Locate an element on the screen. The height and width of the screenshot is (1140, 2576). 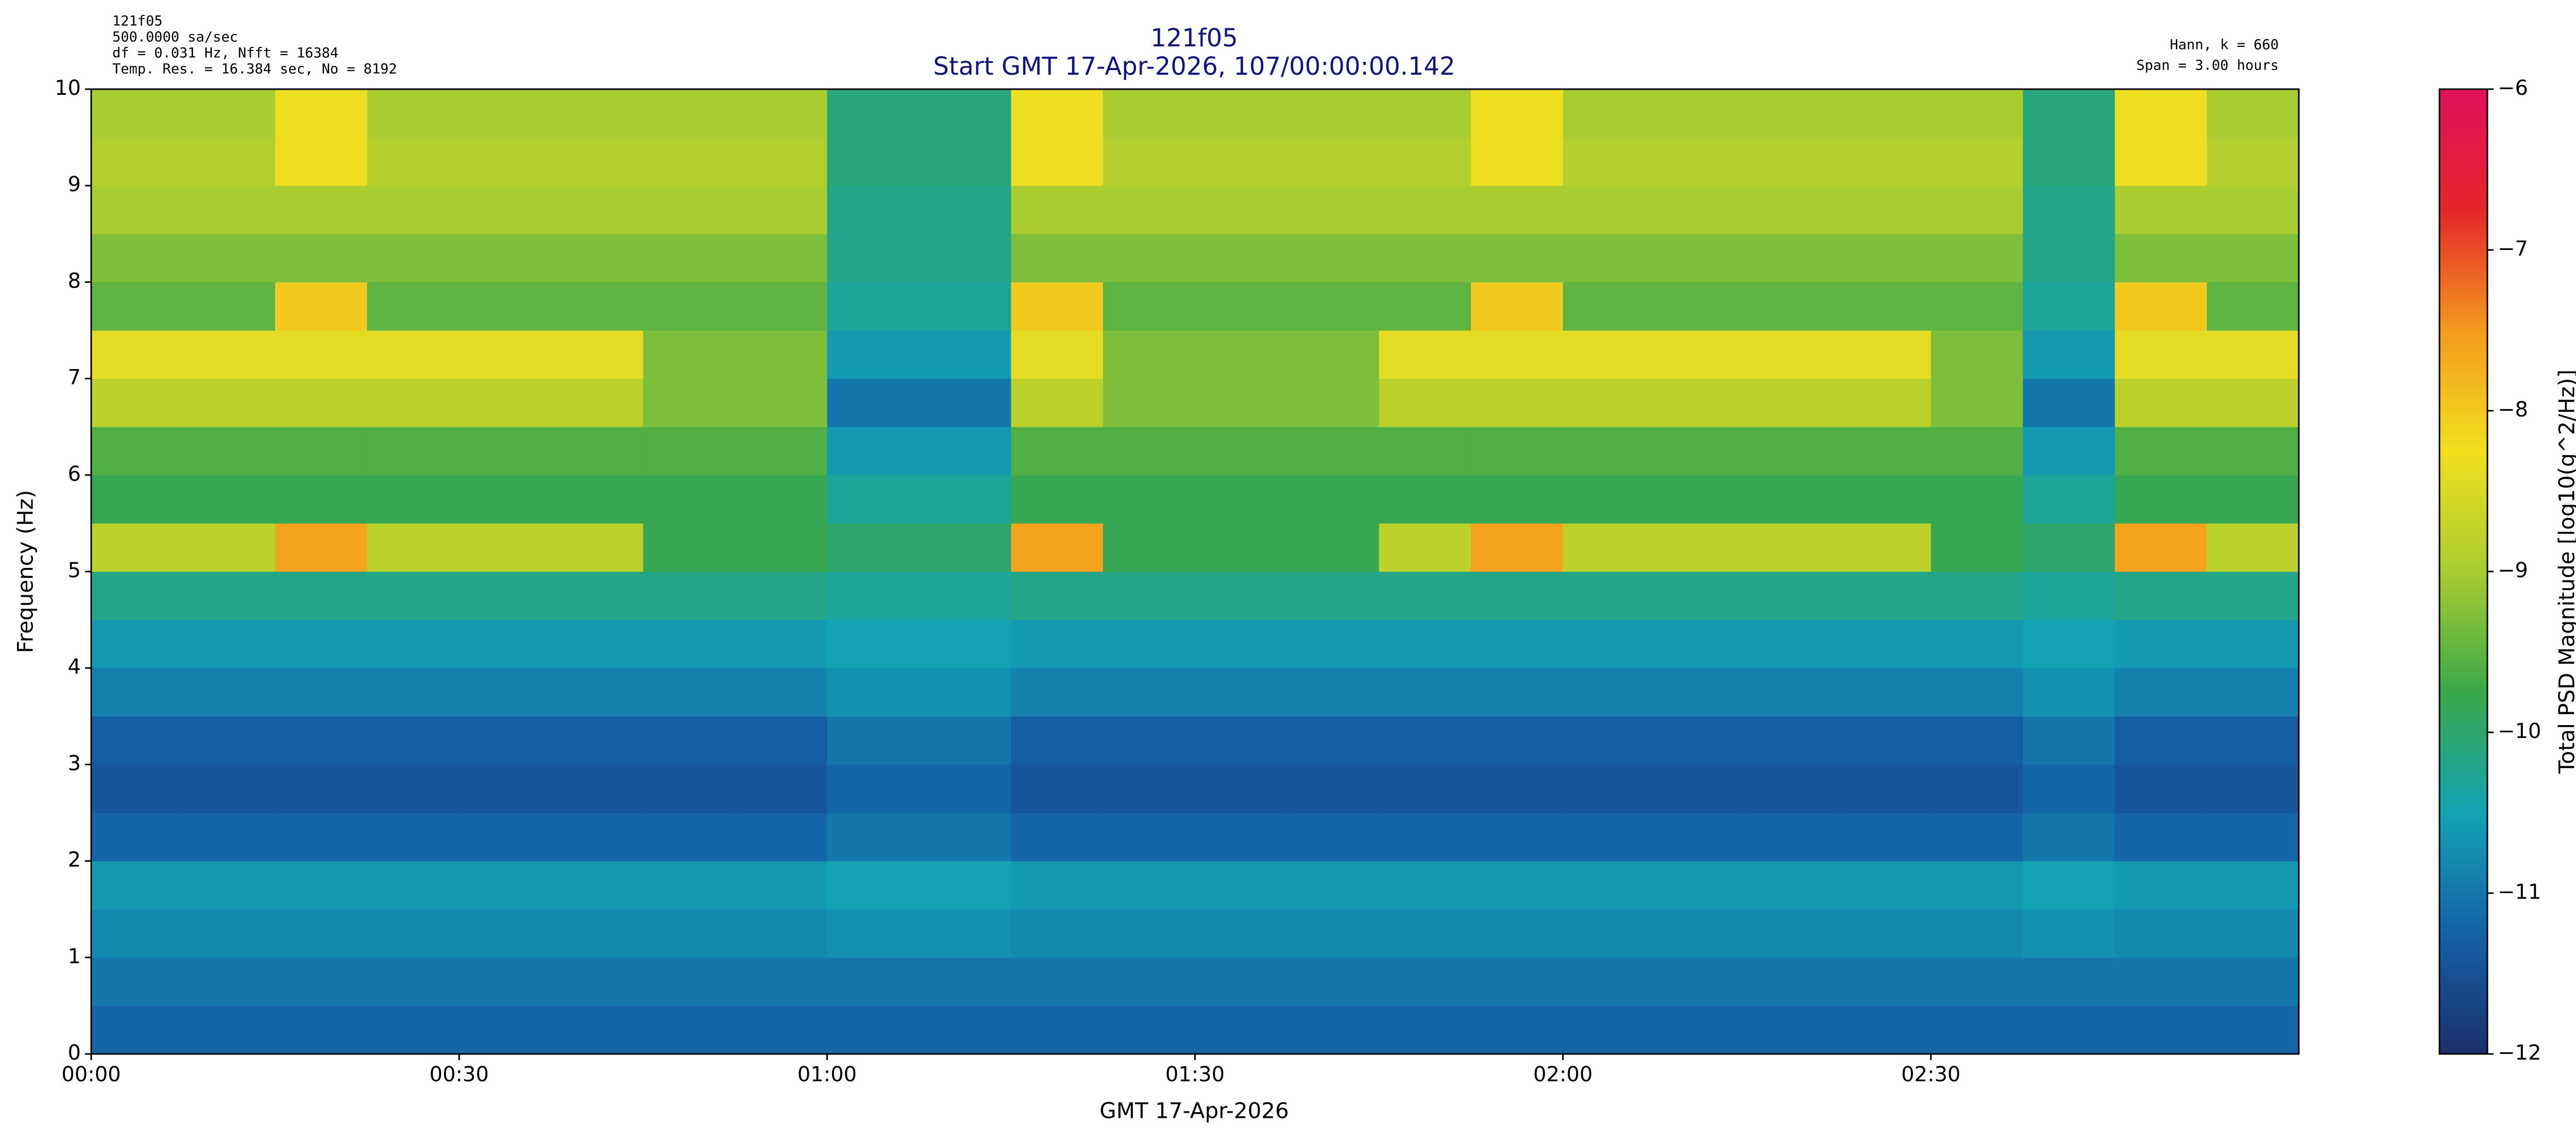
colorbar-tick-label: −7 is located at coordinates (2513, 249).